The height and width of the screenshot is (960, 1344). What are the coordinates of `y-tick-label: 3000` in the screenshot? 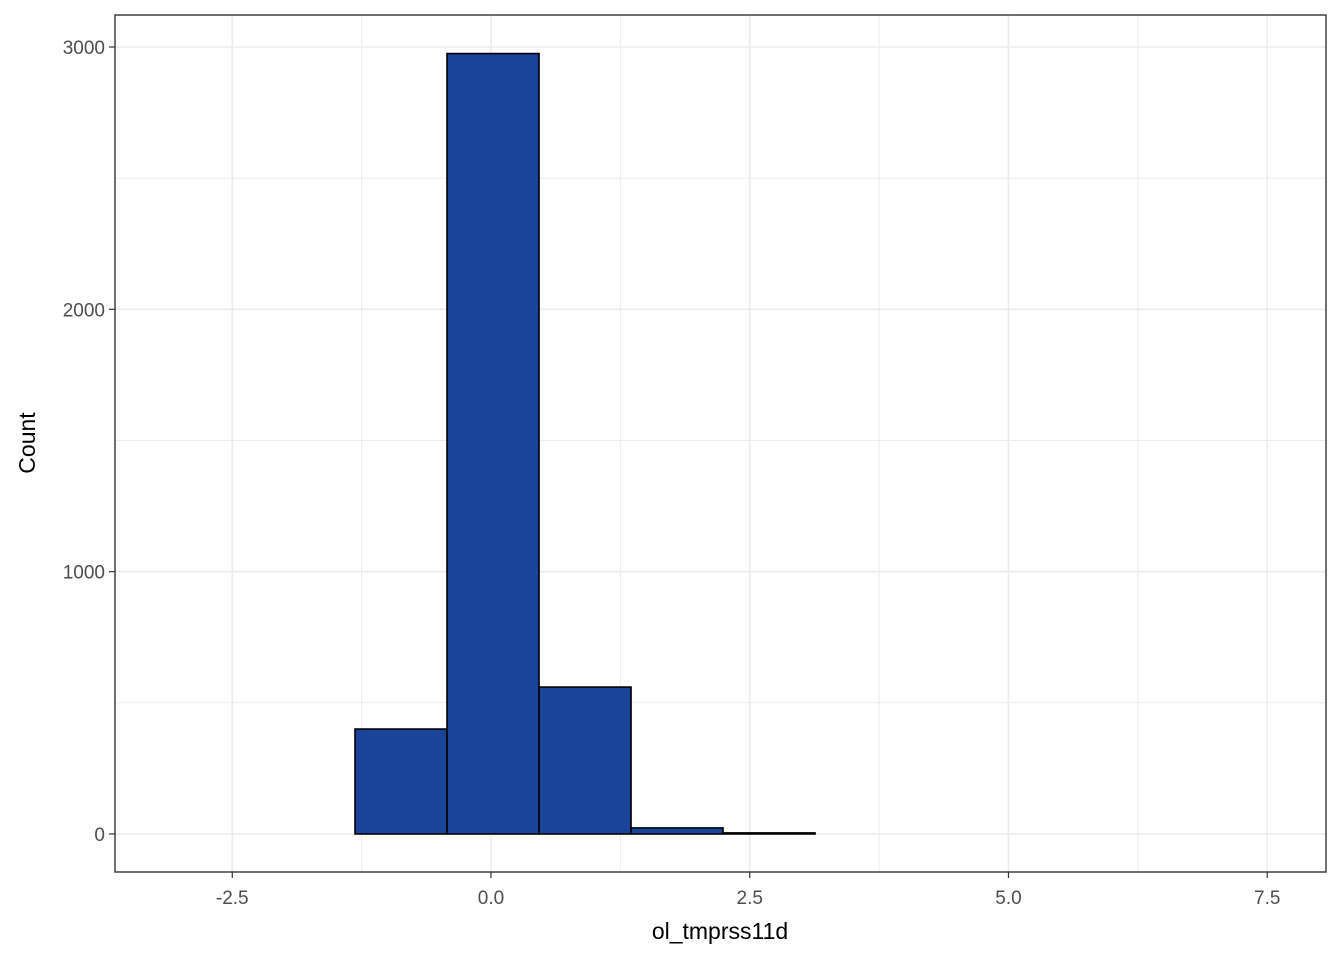 It's located at (84, 48).